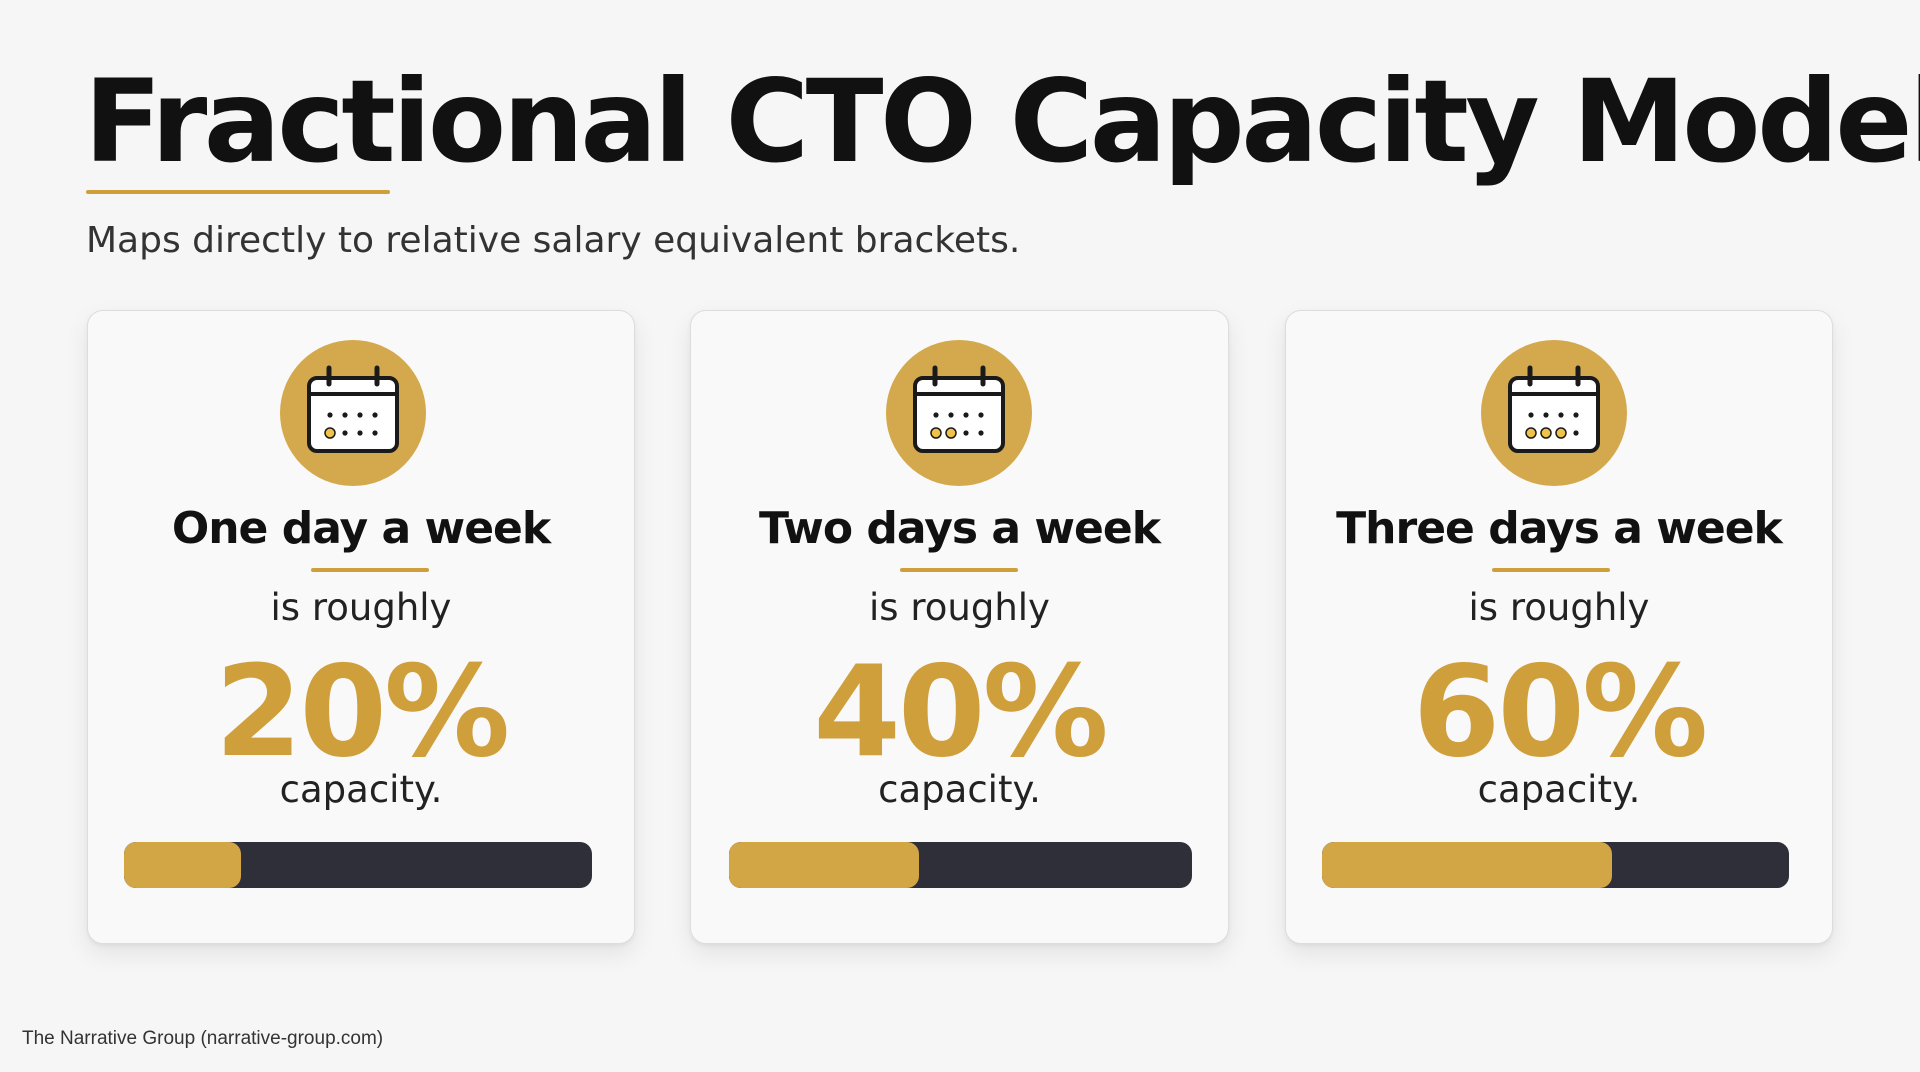  I want to click on card-heading: Three days a week, so click(1559, 528).